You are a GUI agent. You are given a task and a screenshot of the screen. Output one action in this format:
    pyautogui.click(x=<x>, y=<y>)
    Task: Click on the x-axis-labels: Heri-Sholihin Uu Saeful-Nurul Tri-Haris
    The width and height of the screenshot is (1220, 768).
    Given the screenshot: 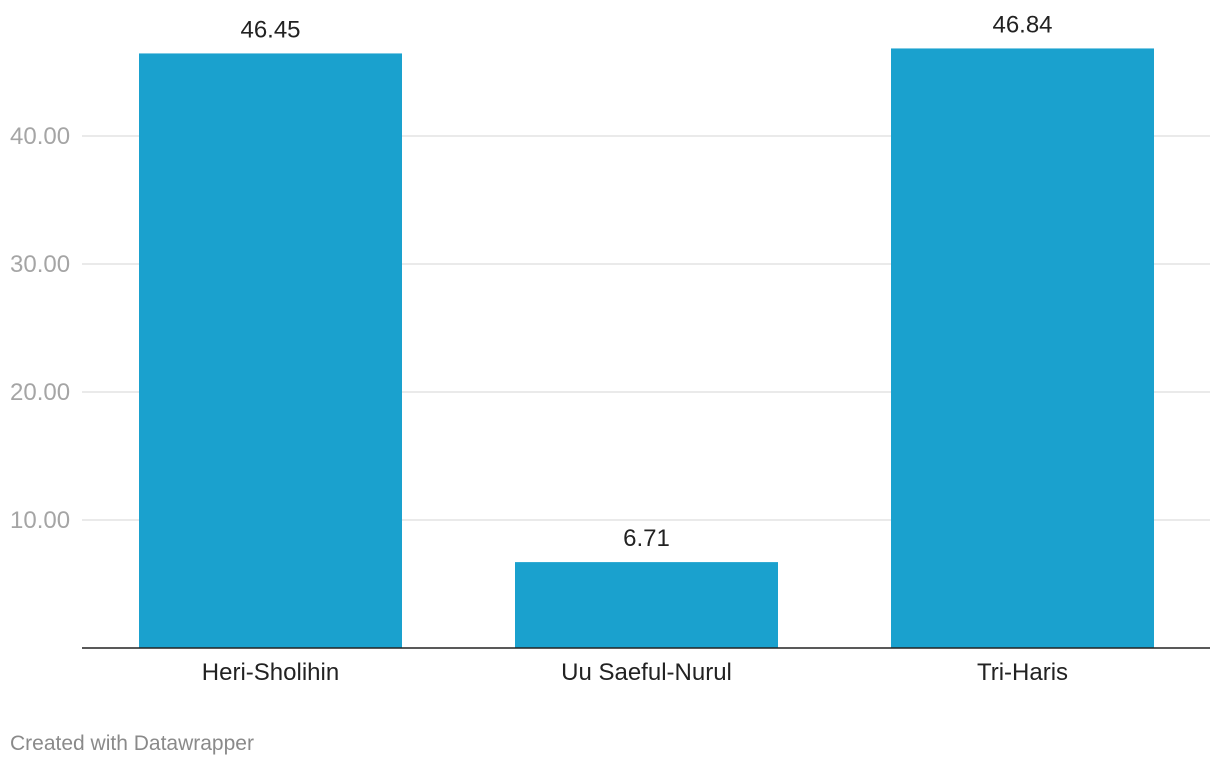 What is the action you would take?
    pyautogui.click(x=635, y=672)
    